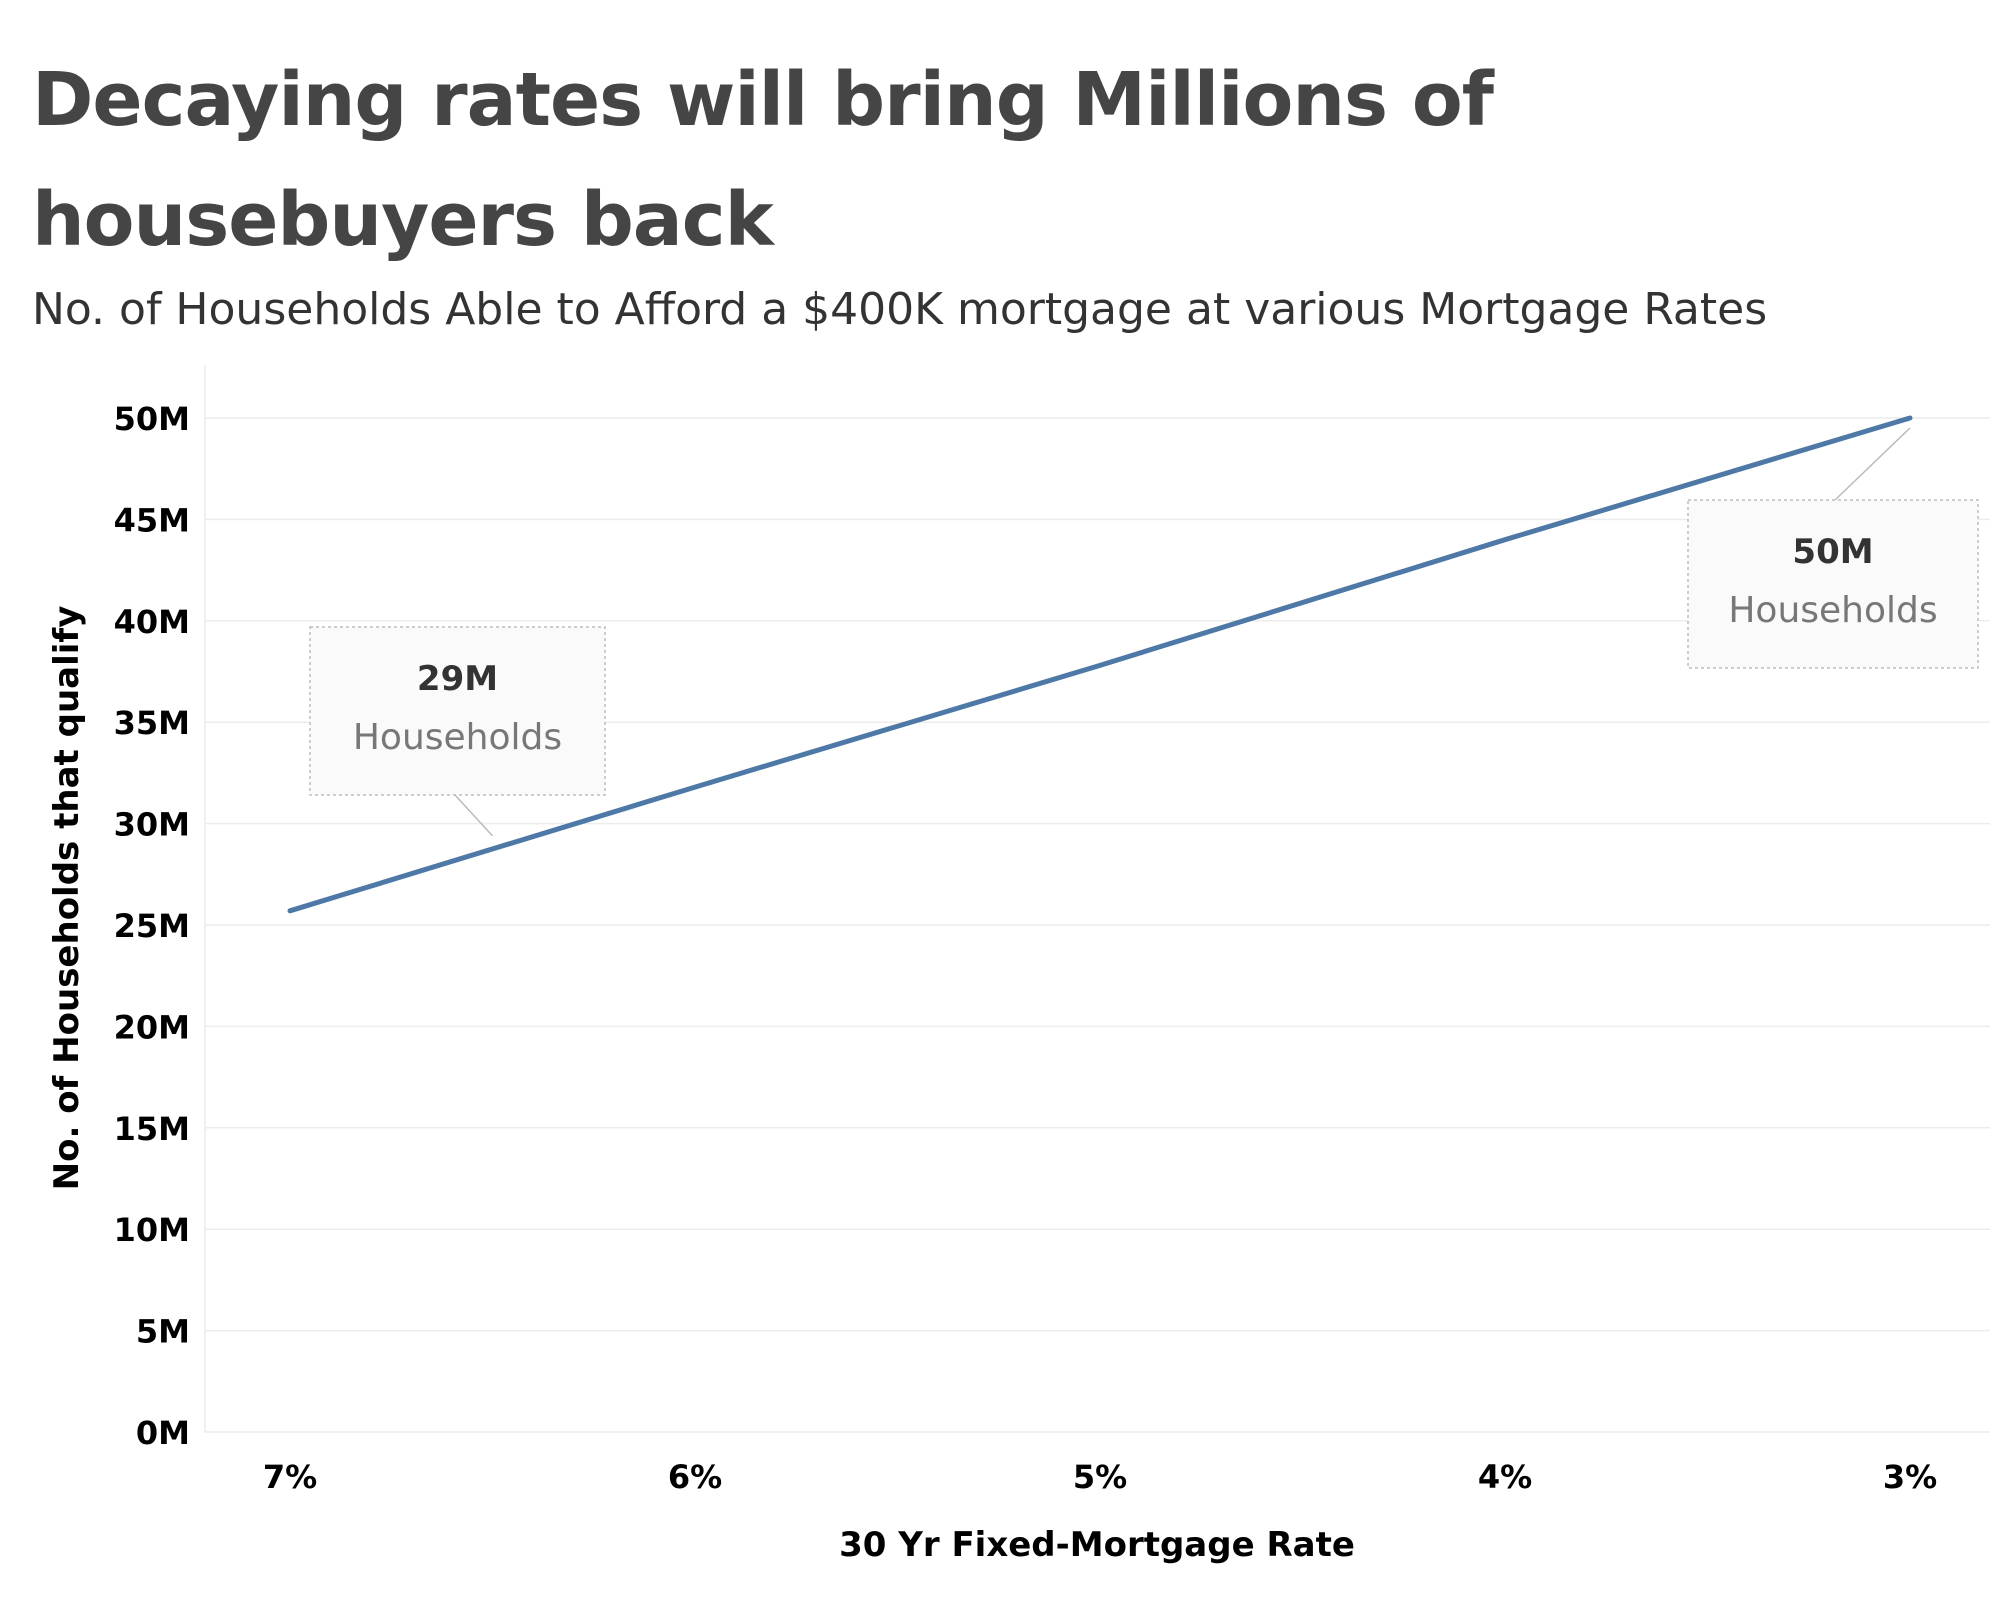 This screenshot has width=2000, height=1600. I want to click on annotation: 50M Households, so click(1833, 548).